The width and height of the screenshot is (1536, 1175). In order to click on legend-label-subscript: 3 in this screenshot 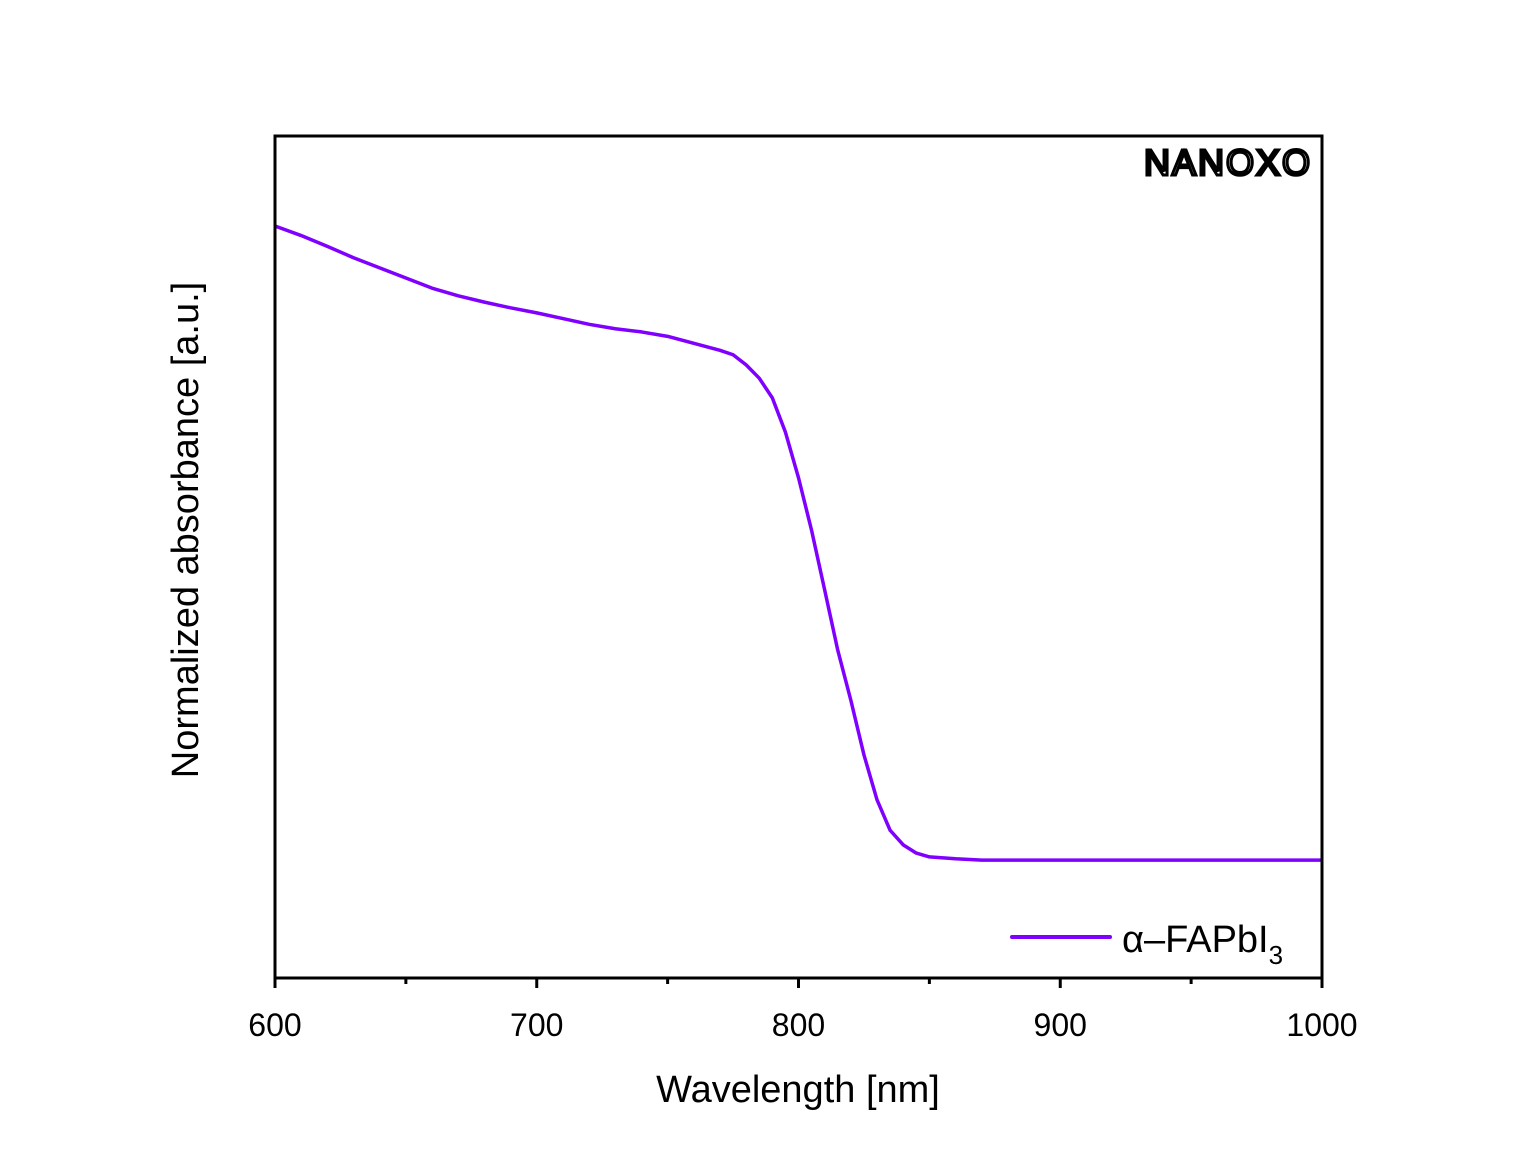, I will do `click(1276, 955)`.